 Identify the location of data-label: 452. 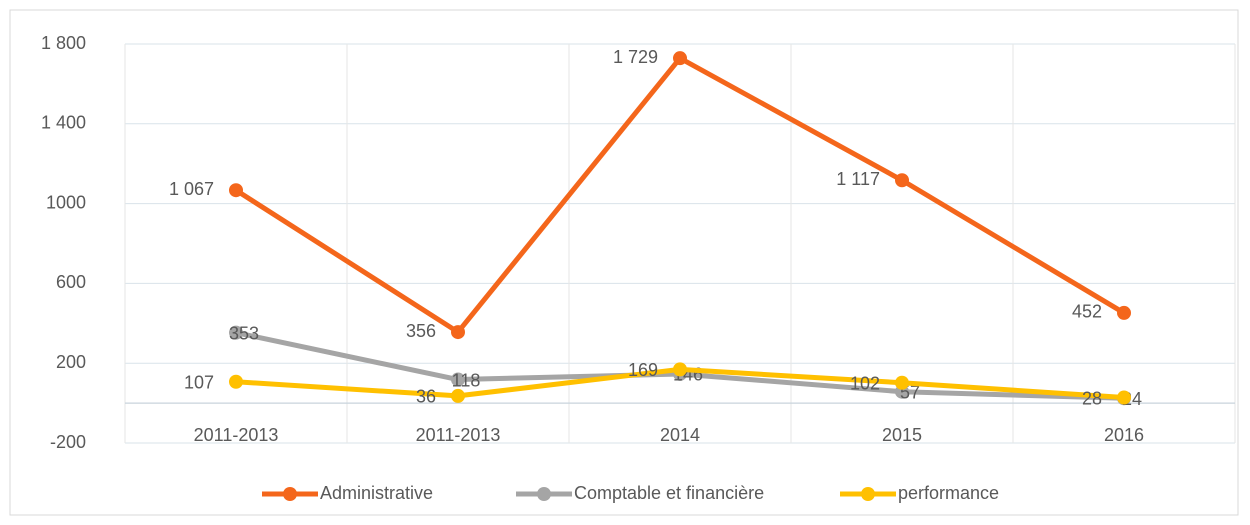
(1087, 312).